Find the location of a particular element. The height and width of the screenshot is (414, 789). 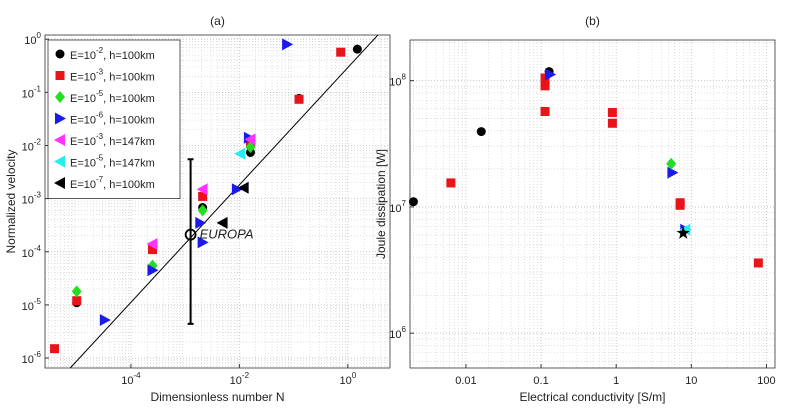

y-tick-label: 10⁻⁴ is located at coordinates (32, 252).